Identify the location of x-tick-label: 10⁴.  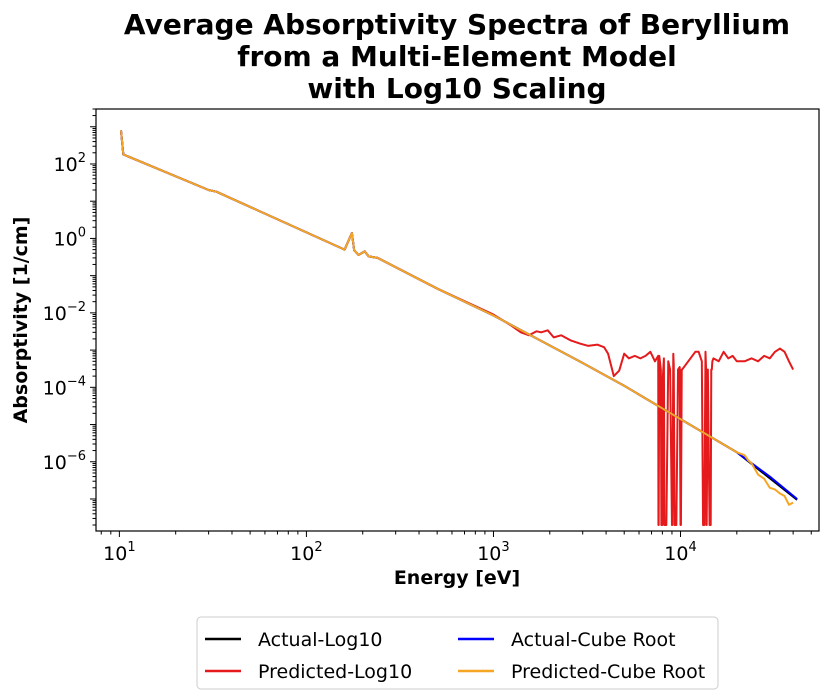
(680, 552).